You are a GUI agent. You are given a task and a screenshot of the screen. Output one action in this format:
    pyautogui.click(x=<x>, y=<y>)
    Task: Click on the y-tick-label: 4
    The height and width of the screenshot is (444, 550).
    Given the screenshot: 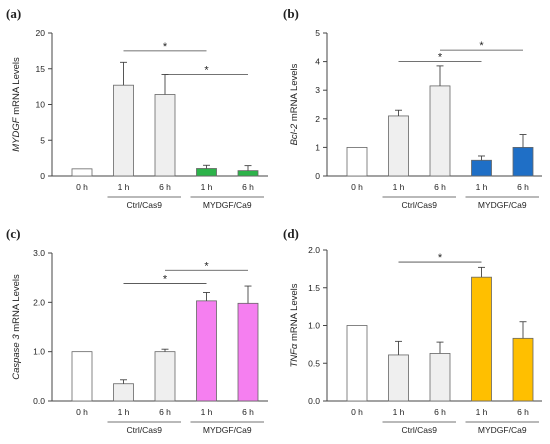 What is the action you would take?
    pyautogui.click(x=317, y=62)
    